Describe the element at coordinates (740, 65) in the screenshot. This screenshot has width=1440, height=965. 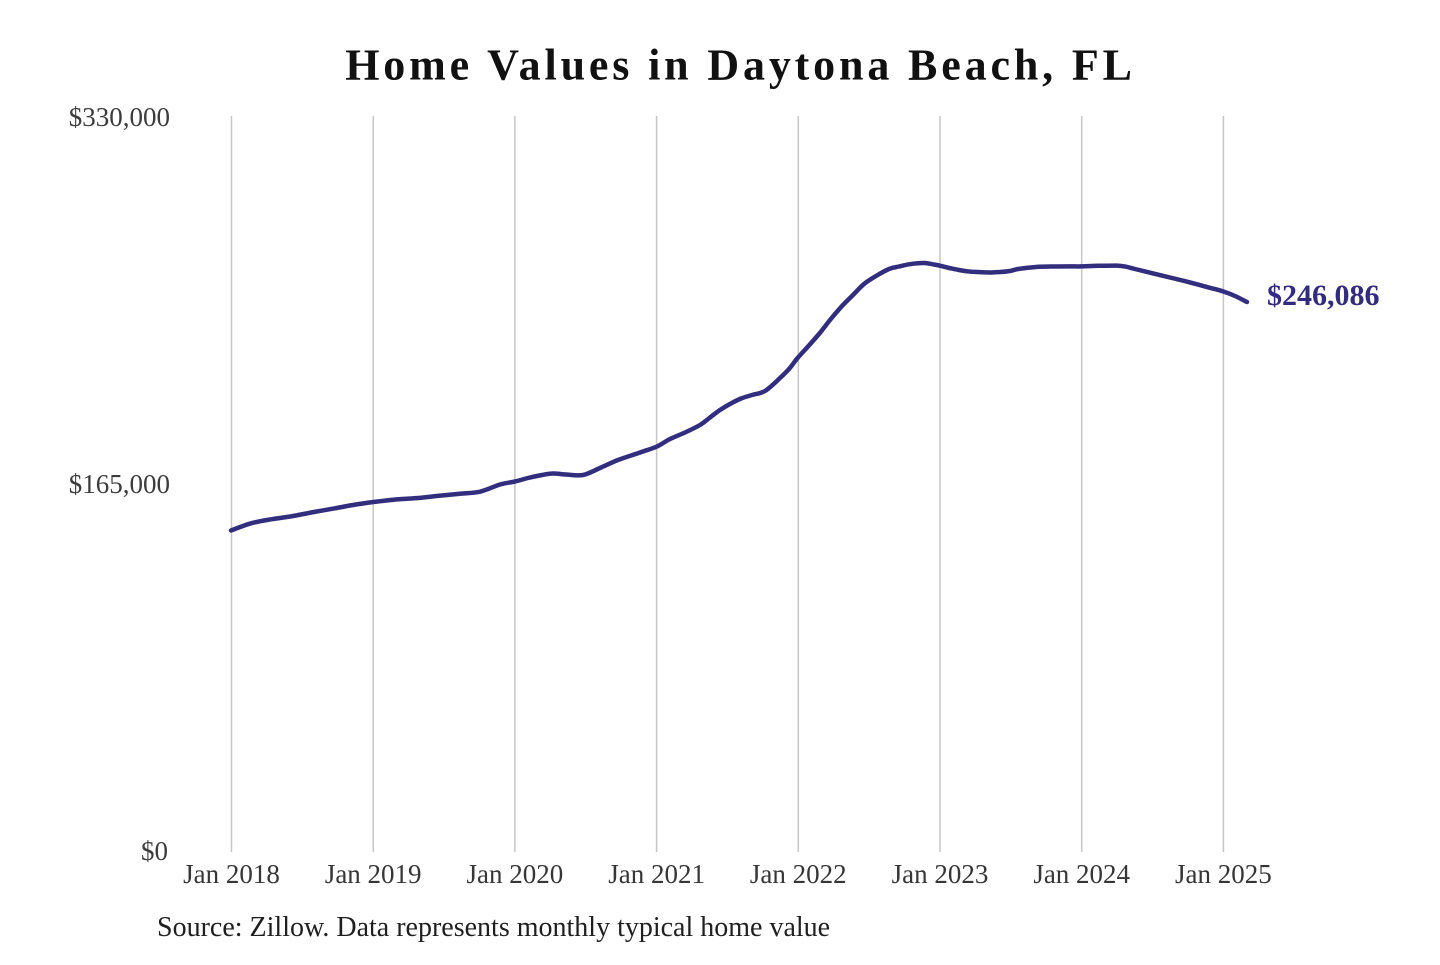
I see `svg-text:Home Values in Daytona Beach,: Home Values in Daytona Beach, FL` at that location.